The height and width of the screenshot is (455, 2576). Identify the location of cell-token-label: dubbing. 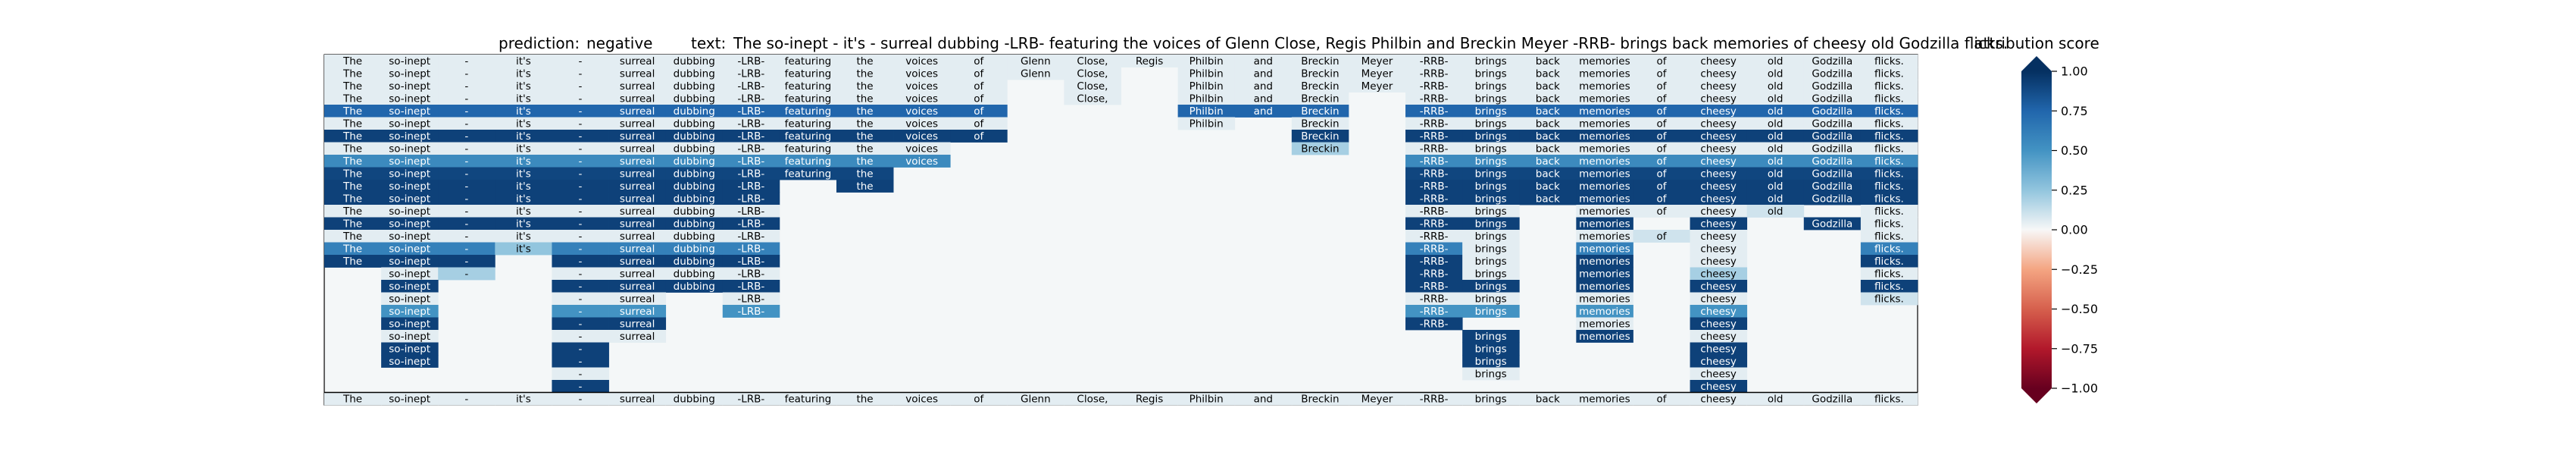
(694, 161).